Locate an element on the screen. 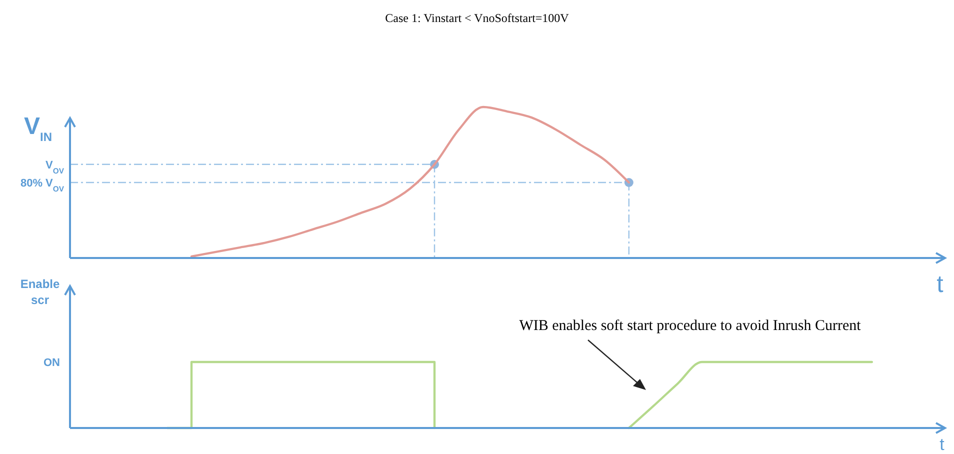 The image size is (954, 454). y-axis-title: V$_{IN}$ is located at coordinates (38, 128).